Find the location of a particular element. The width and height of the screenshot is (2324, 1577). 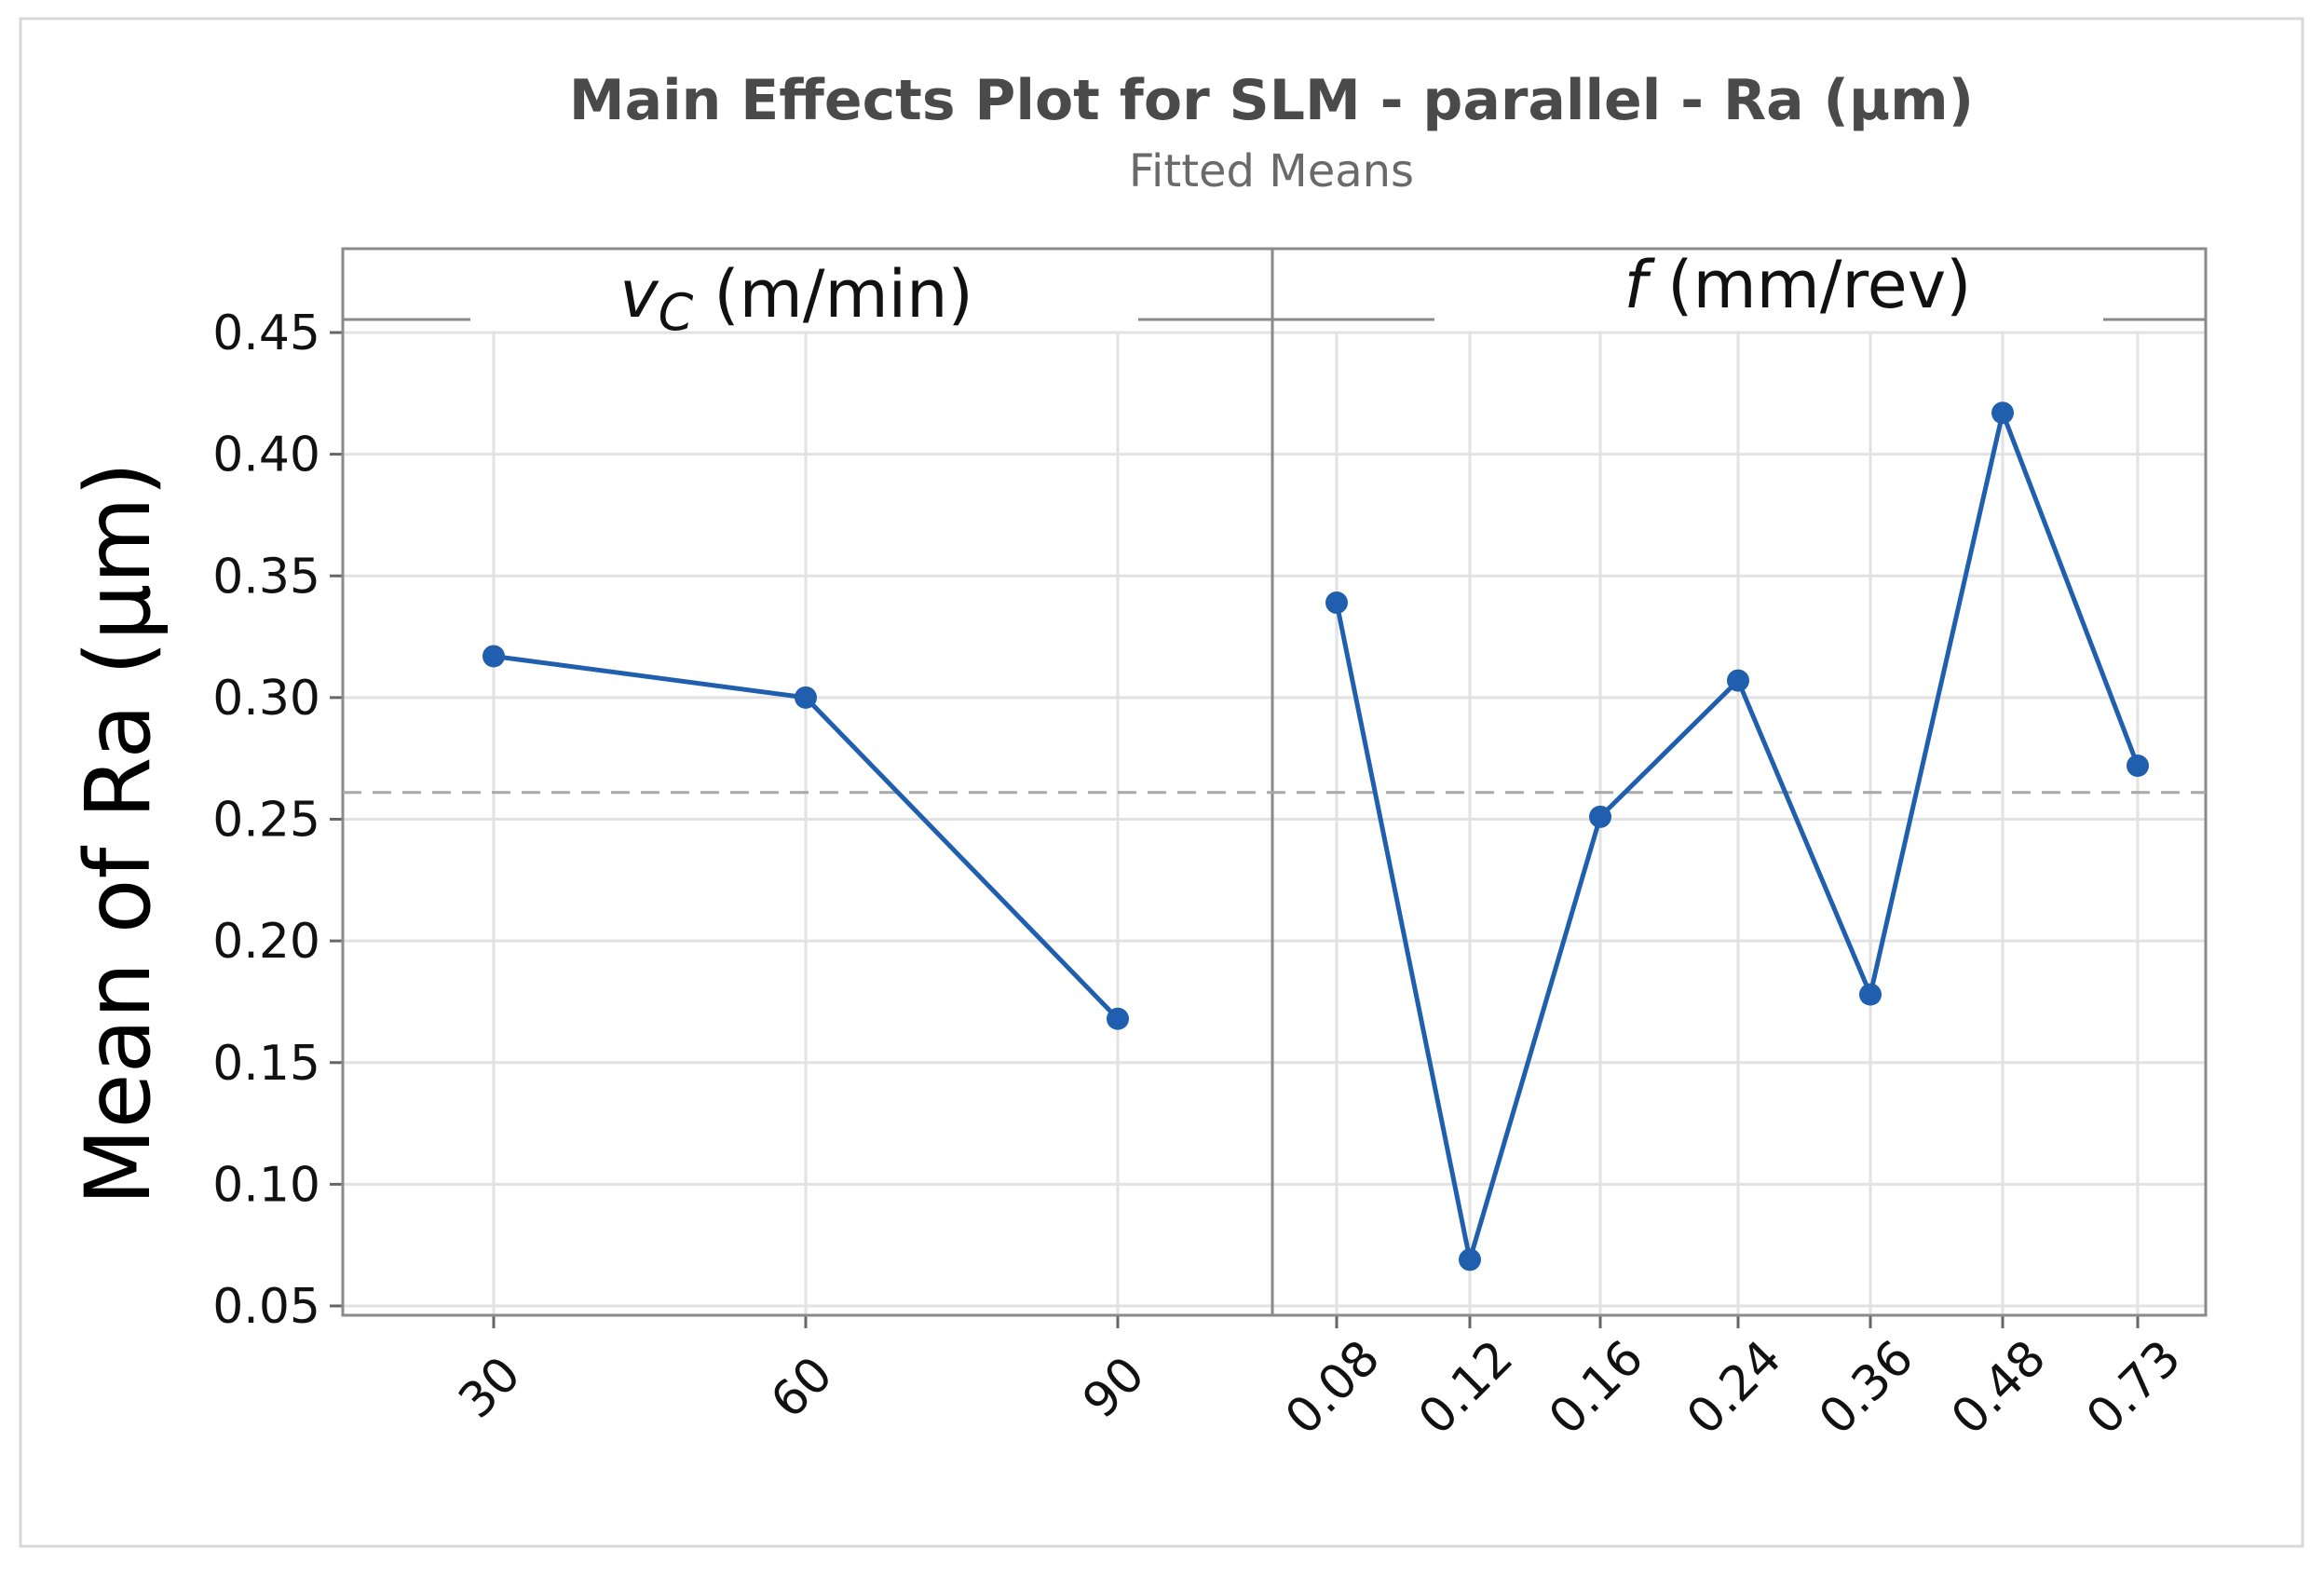

factor-unit-vc: (m/min) is located at coordinates (843, 294).